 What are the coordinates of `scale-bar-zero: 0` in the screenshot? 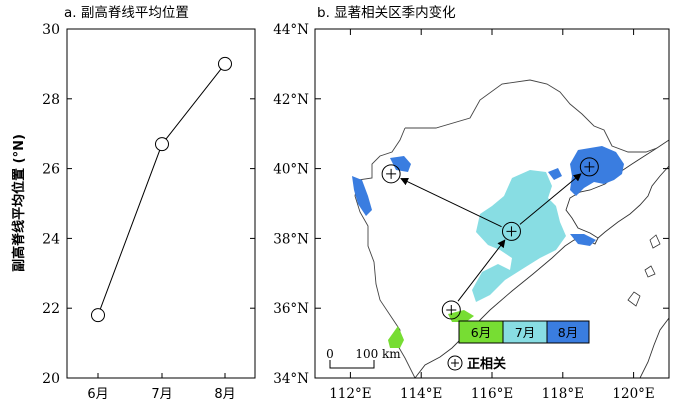 It's located at (330, 354).